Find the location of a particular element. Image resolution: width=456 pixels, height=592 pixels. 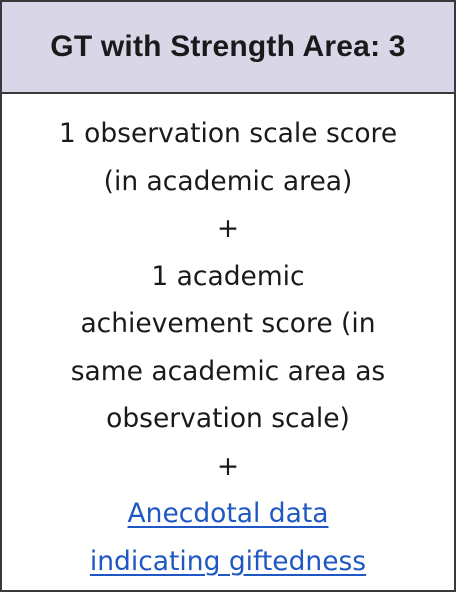

achievement-score-text: achievement score (in is located at coordinates (228, 323).